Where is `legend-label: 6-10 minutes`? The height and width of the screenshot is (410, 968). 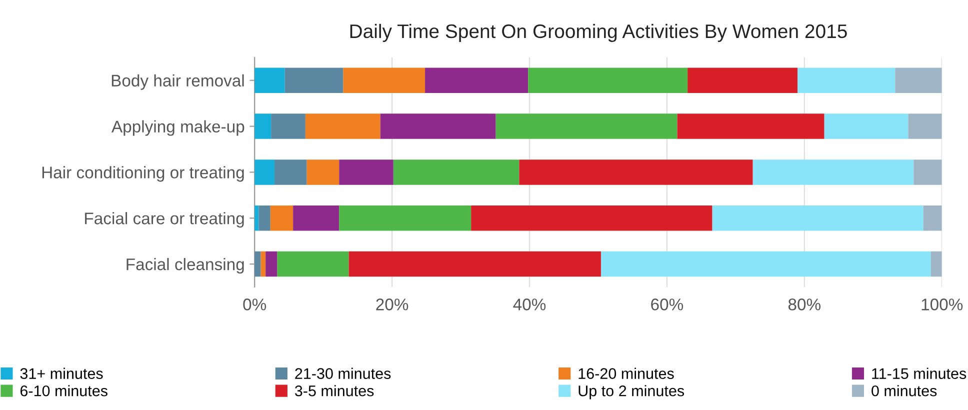 legend-label: 6-10 minutes is located at coordinates (64, 390).